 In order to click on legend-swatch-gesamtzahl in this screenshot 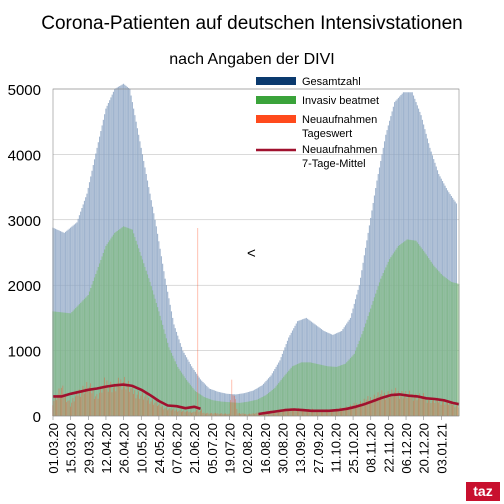, I will do `click(276, 81)`.